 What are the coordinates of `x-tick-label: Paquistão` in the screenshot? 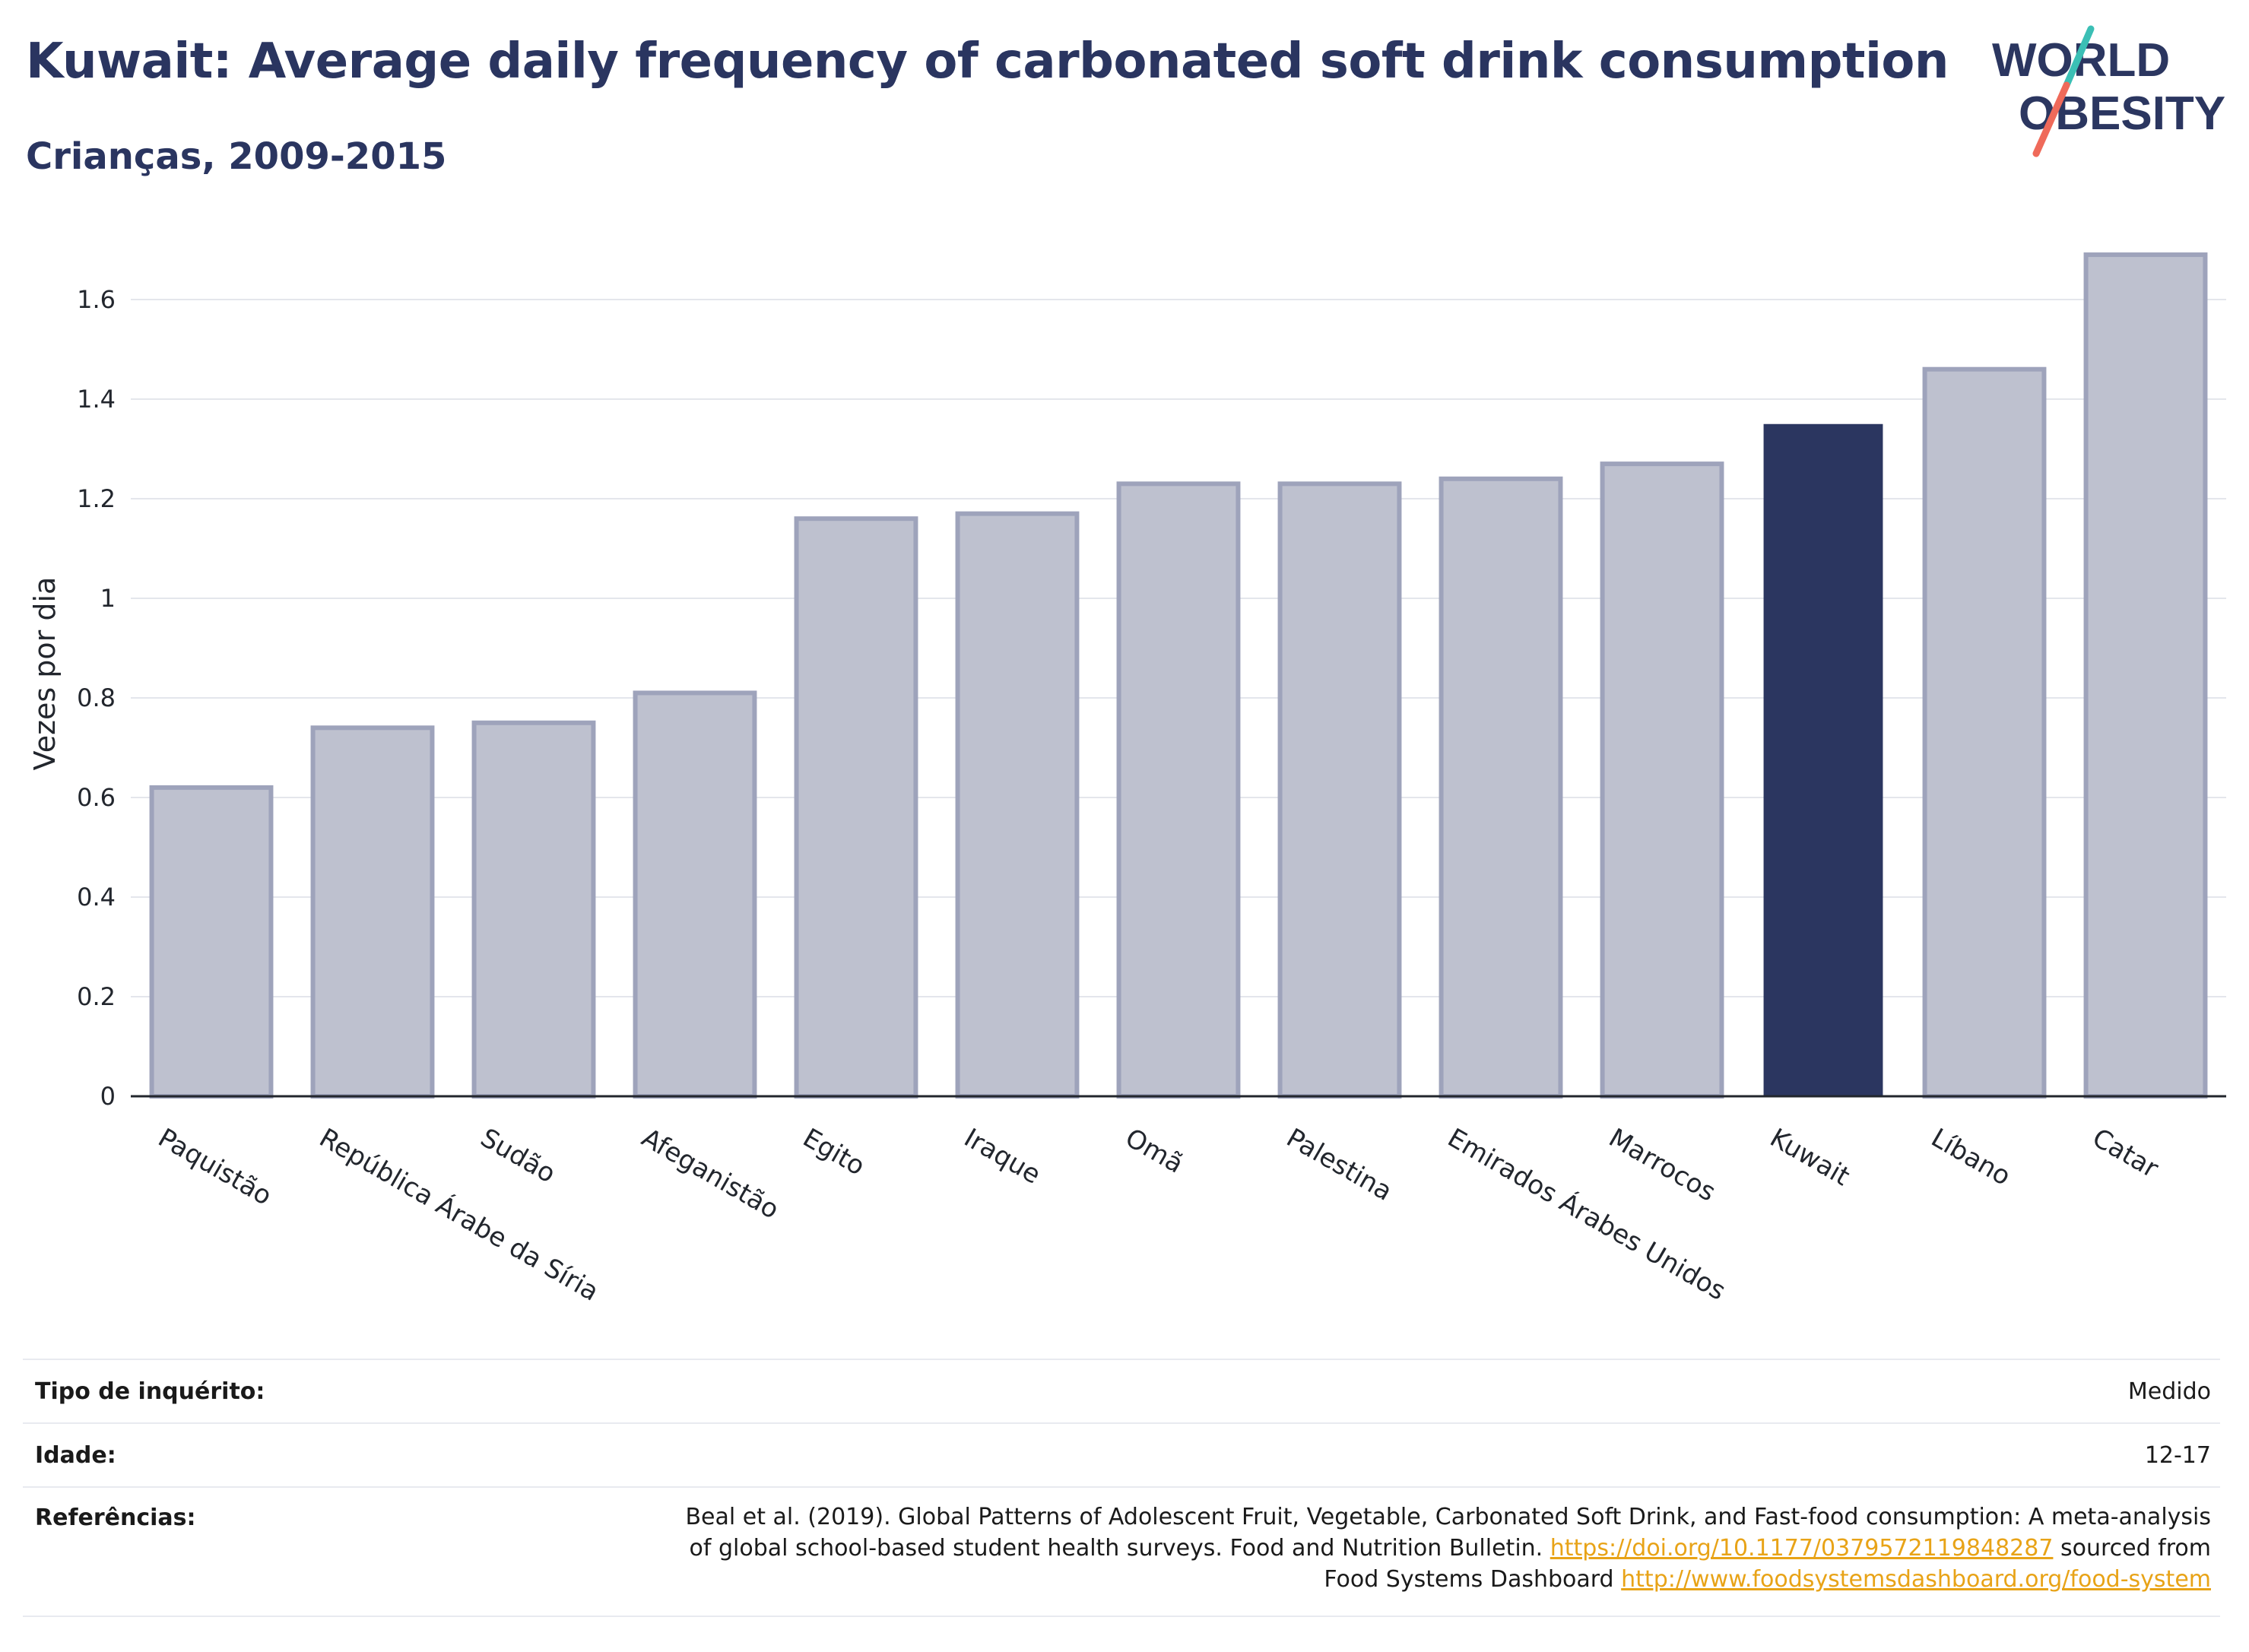 It's located at (215, 1167).